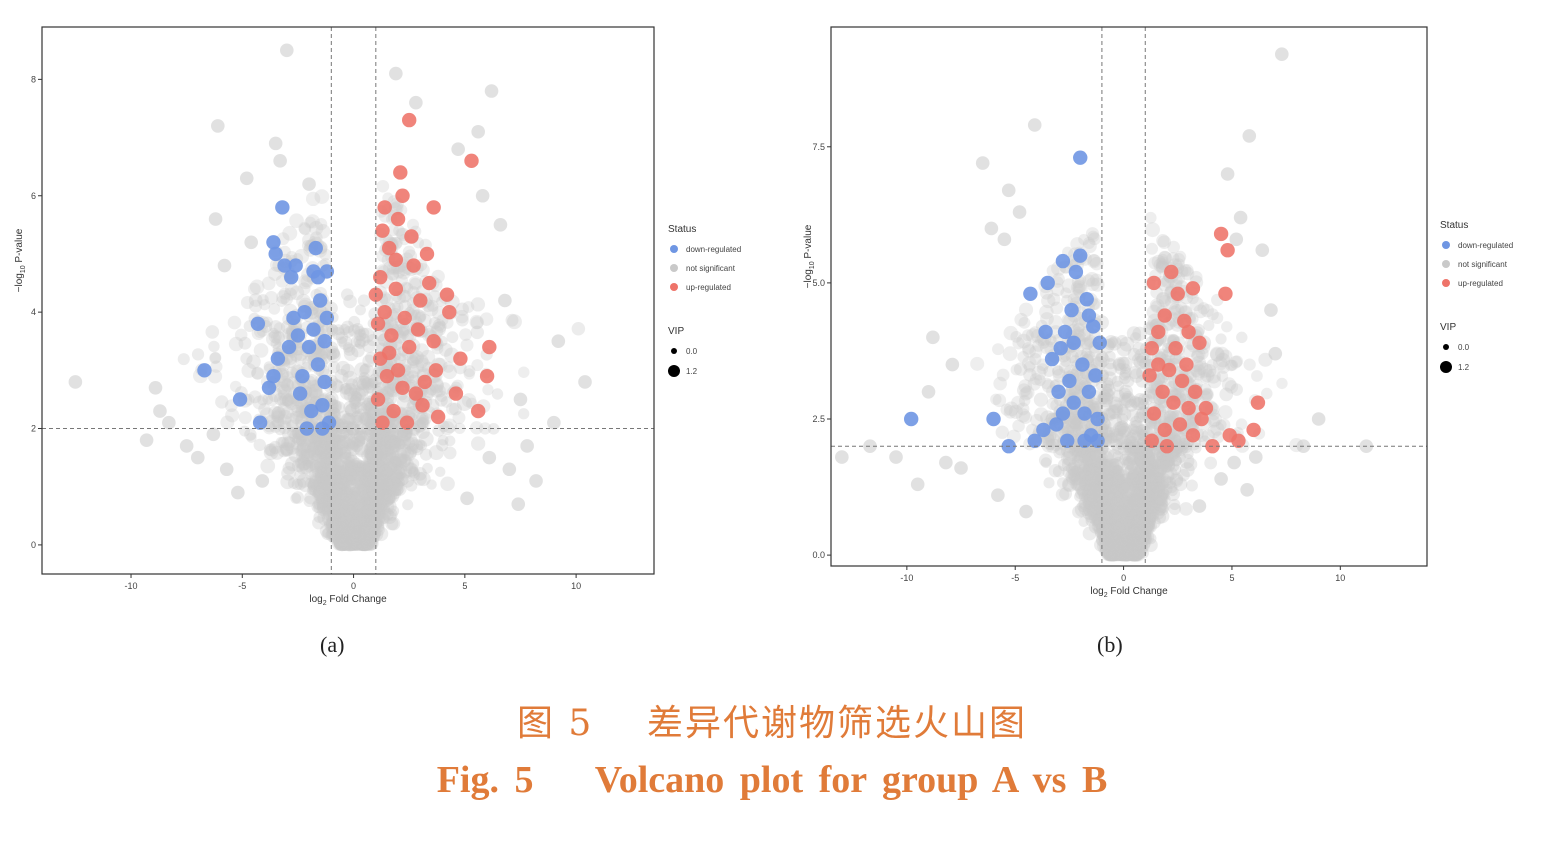 The image size is (1544, 849). What do you see at coordinates (460, 358) in the screenshot?
I see `up-regulated-point` at bounding box center [460, 358].